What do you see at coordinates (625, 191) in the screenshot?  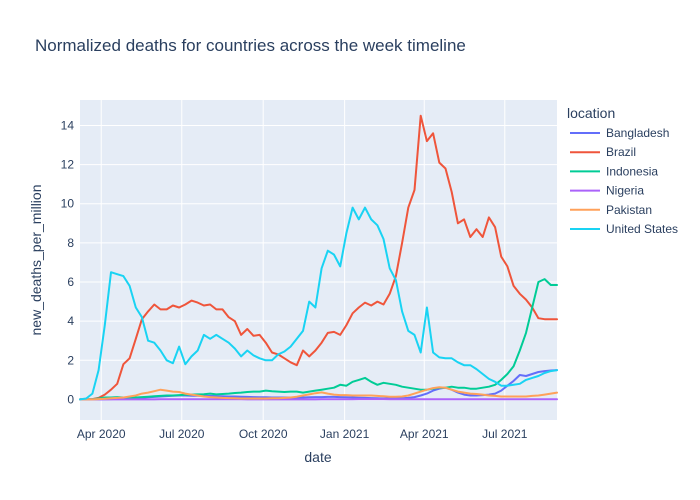 I see `legend-label: Nigeria` at bounding box center [625, 191].